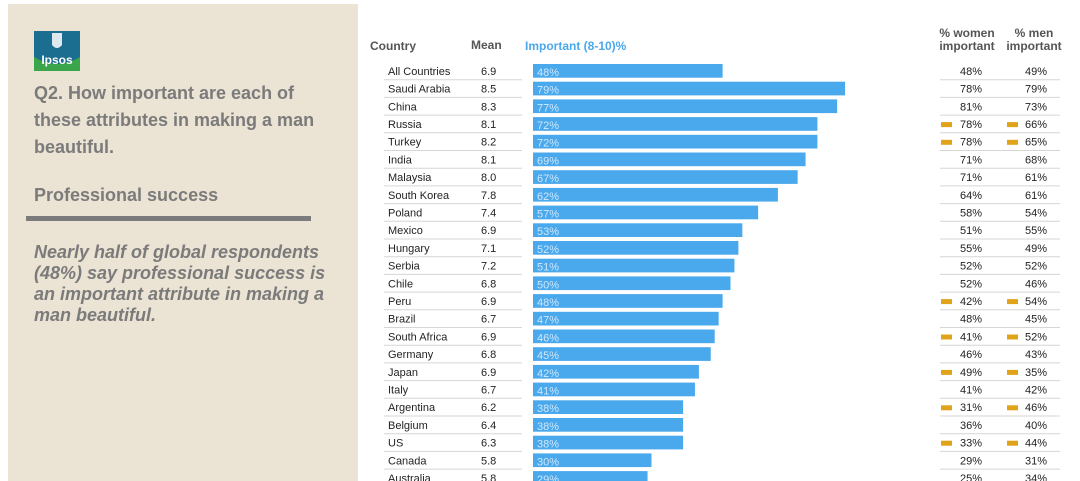  What do you see at coordinates (404, 267) in the screenshot?
I see `country-label: Serbia` at bounding box center [404, 267].